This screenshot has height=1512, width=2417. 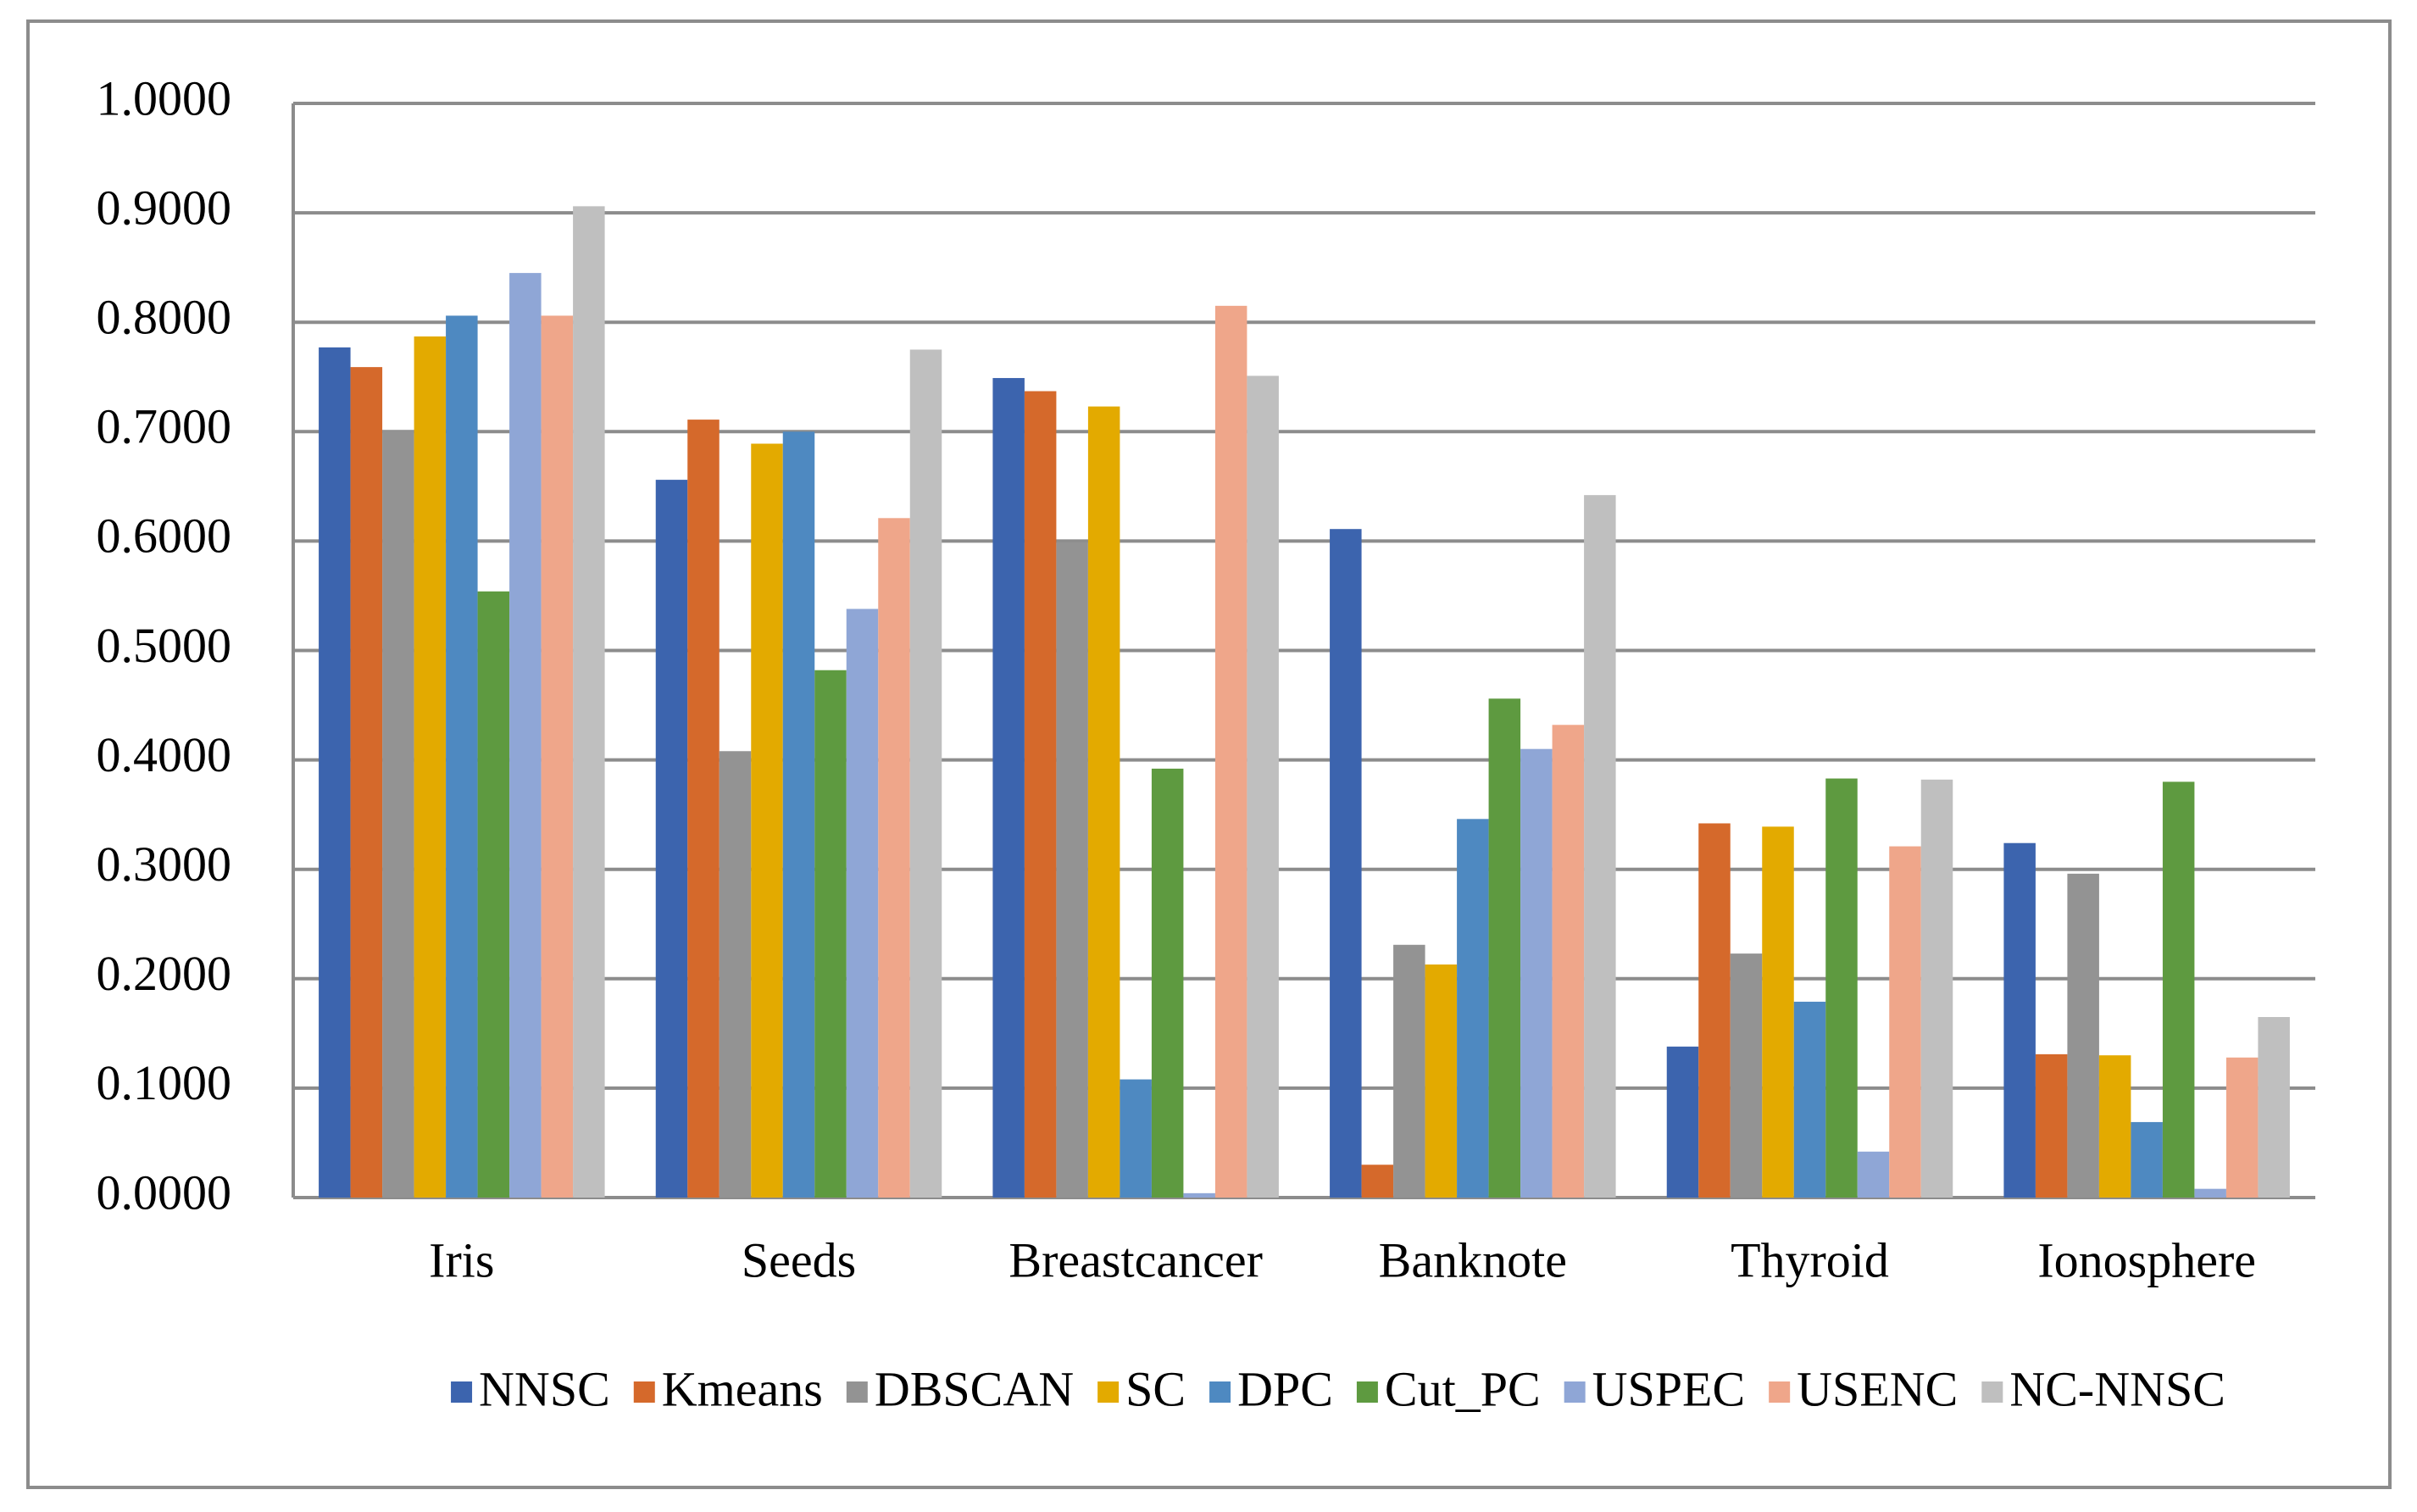 I want to click on x-tick-label: Seeds, so click(x=799, y=1259).